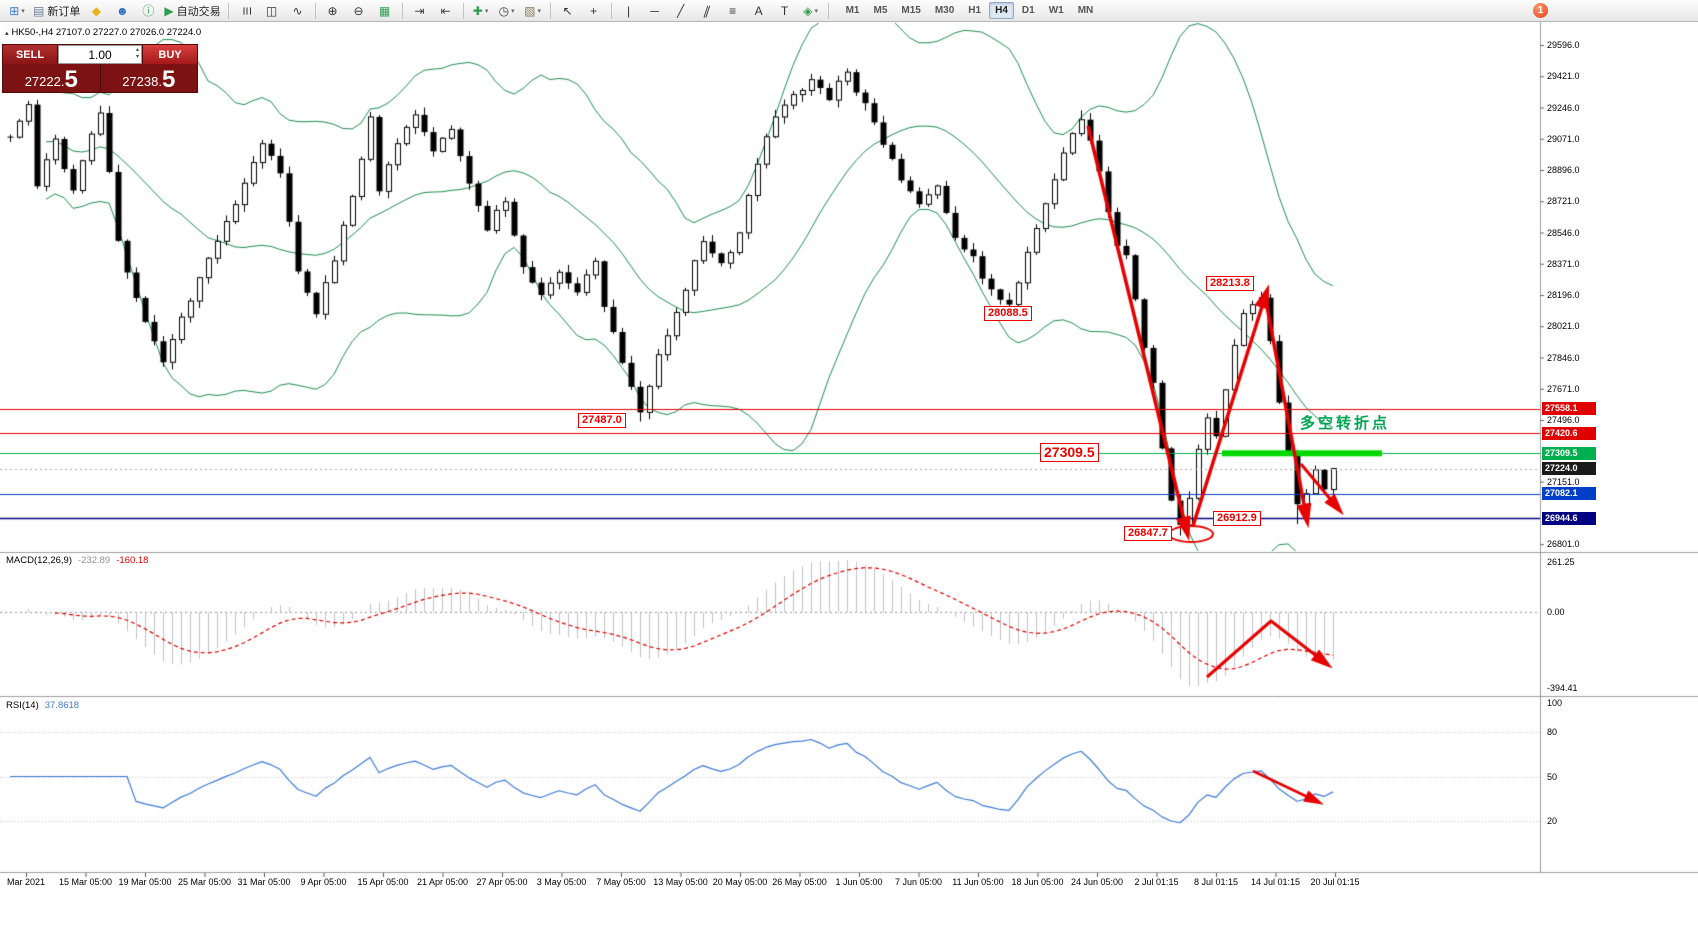 The height and width of the screenshot is (944, 1698). Describe the element at coordinates (14, 10) in the screenshot. I see `new-chart-icon: ⊞` at that location.